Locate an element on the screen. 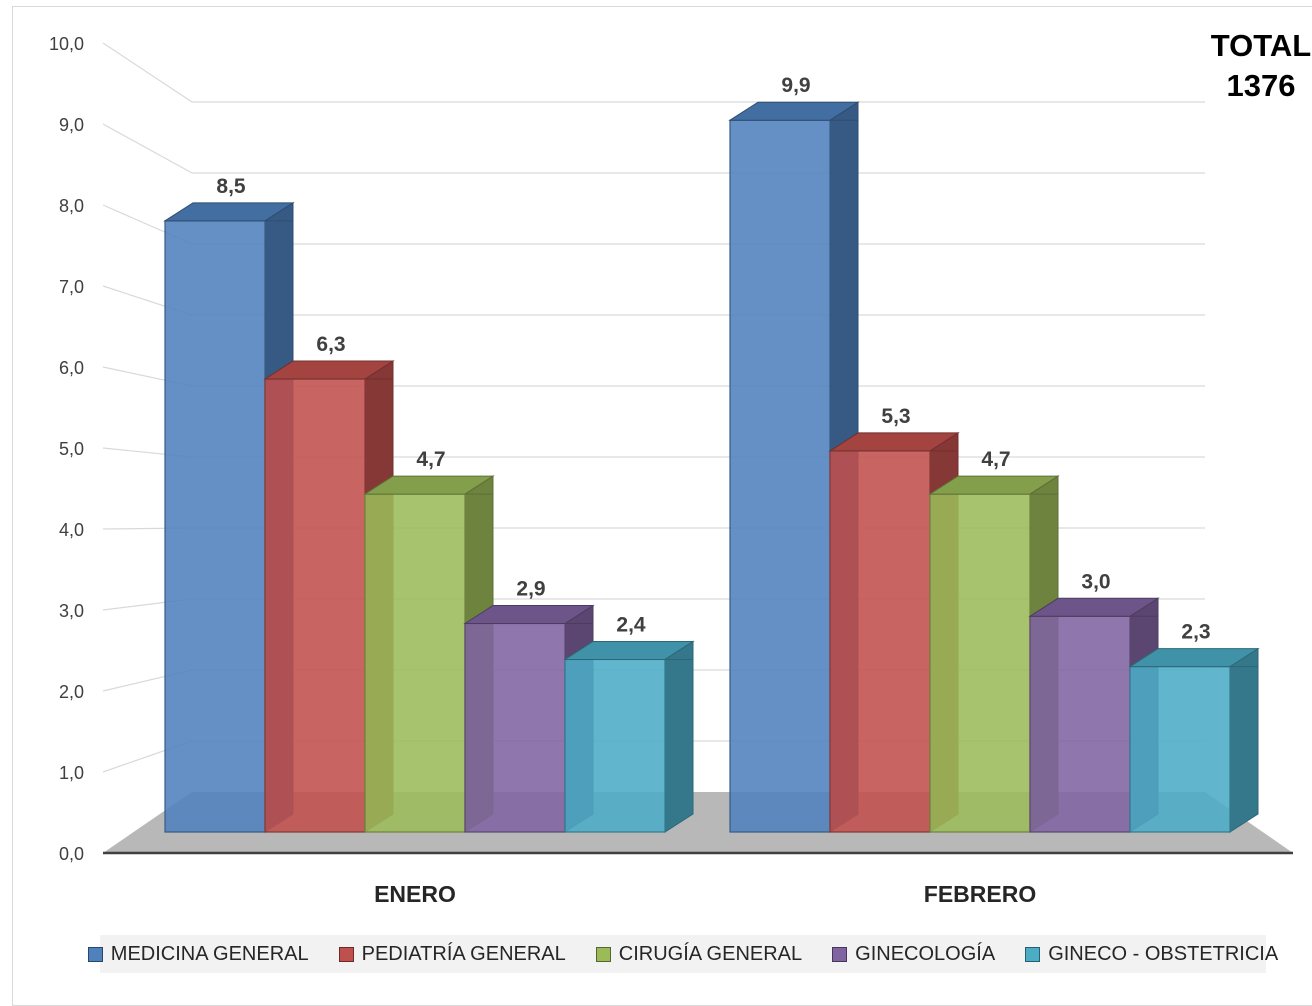 This screenshot has width=1312, height=1006. total-value: 1376 is located at coordinates (1261, 85).